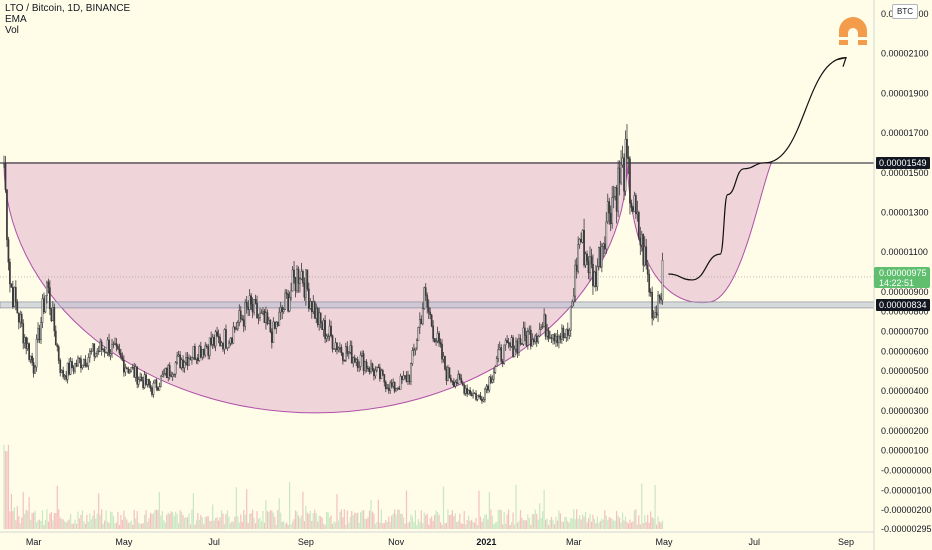  Describe the element at coordinates (906, 529) in the screenshot. I see `y-tick-label: -0.00000295` at that location.